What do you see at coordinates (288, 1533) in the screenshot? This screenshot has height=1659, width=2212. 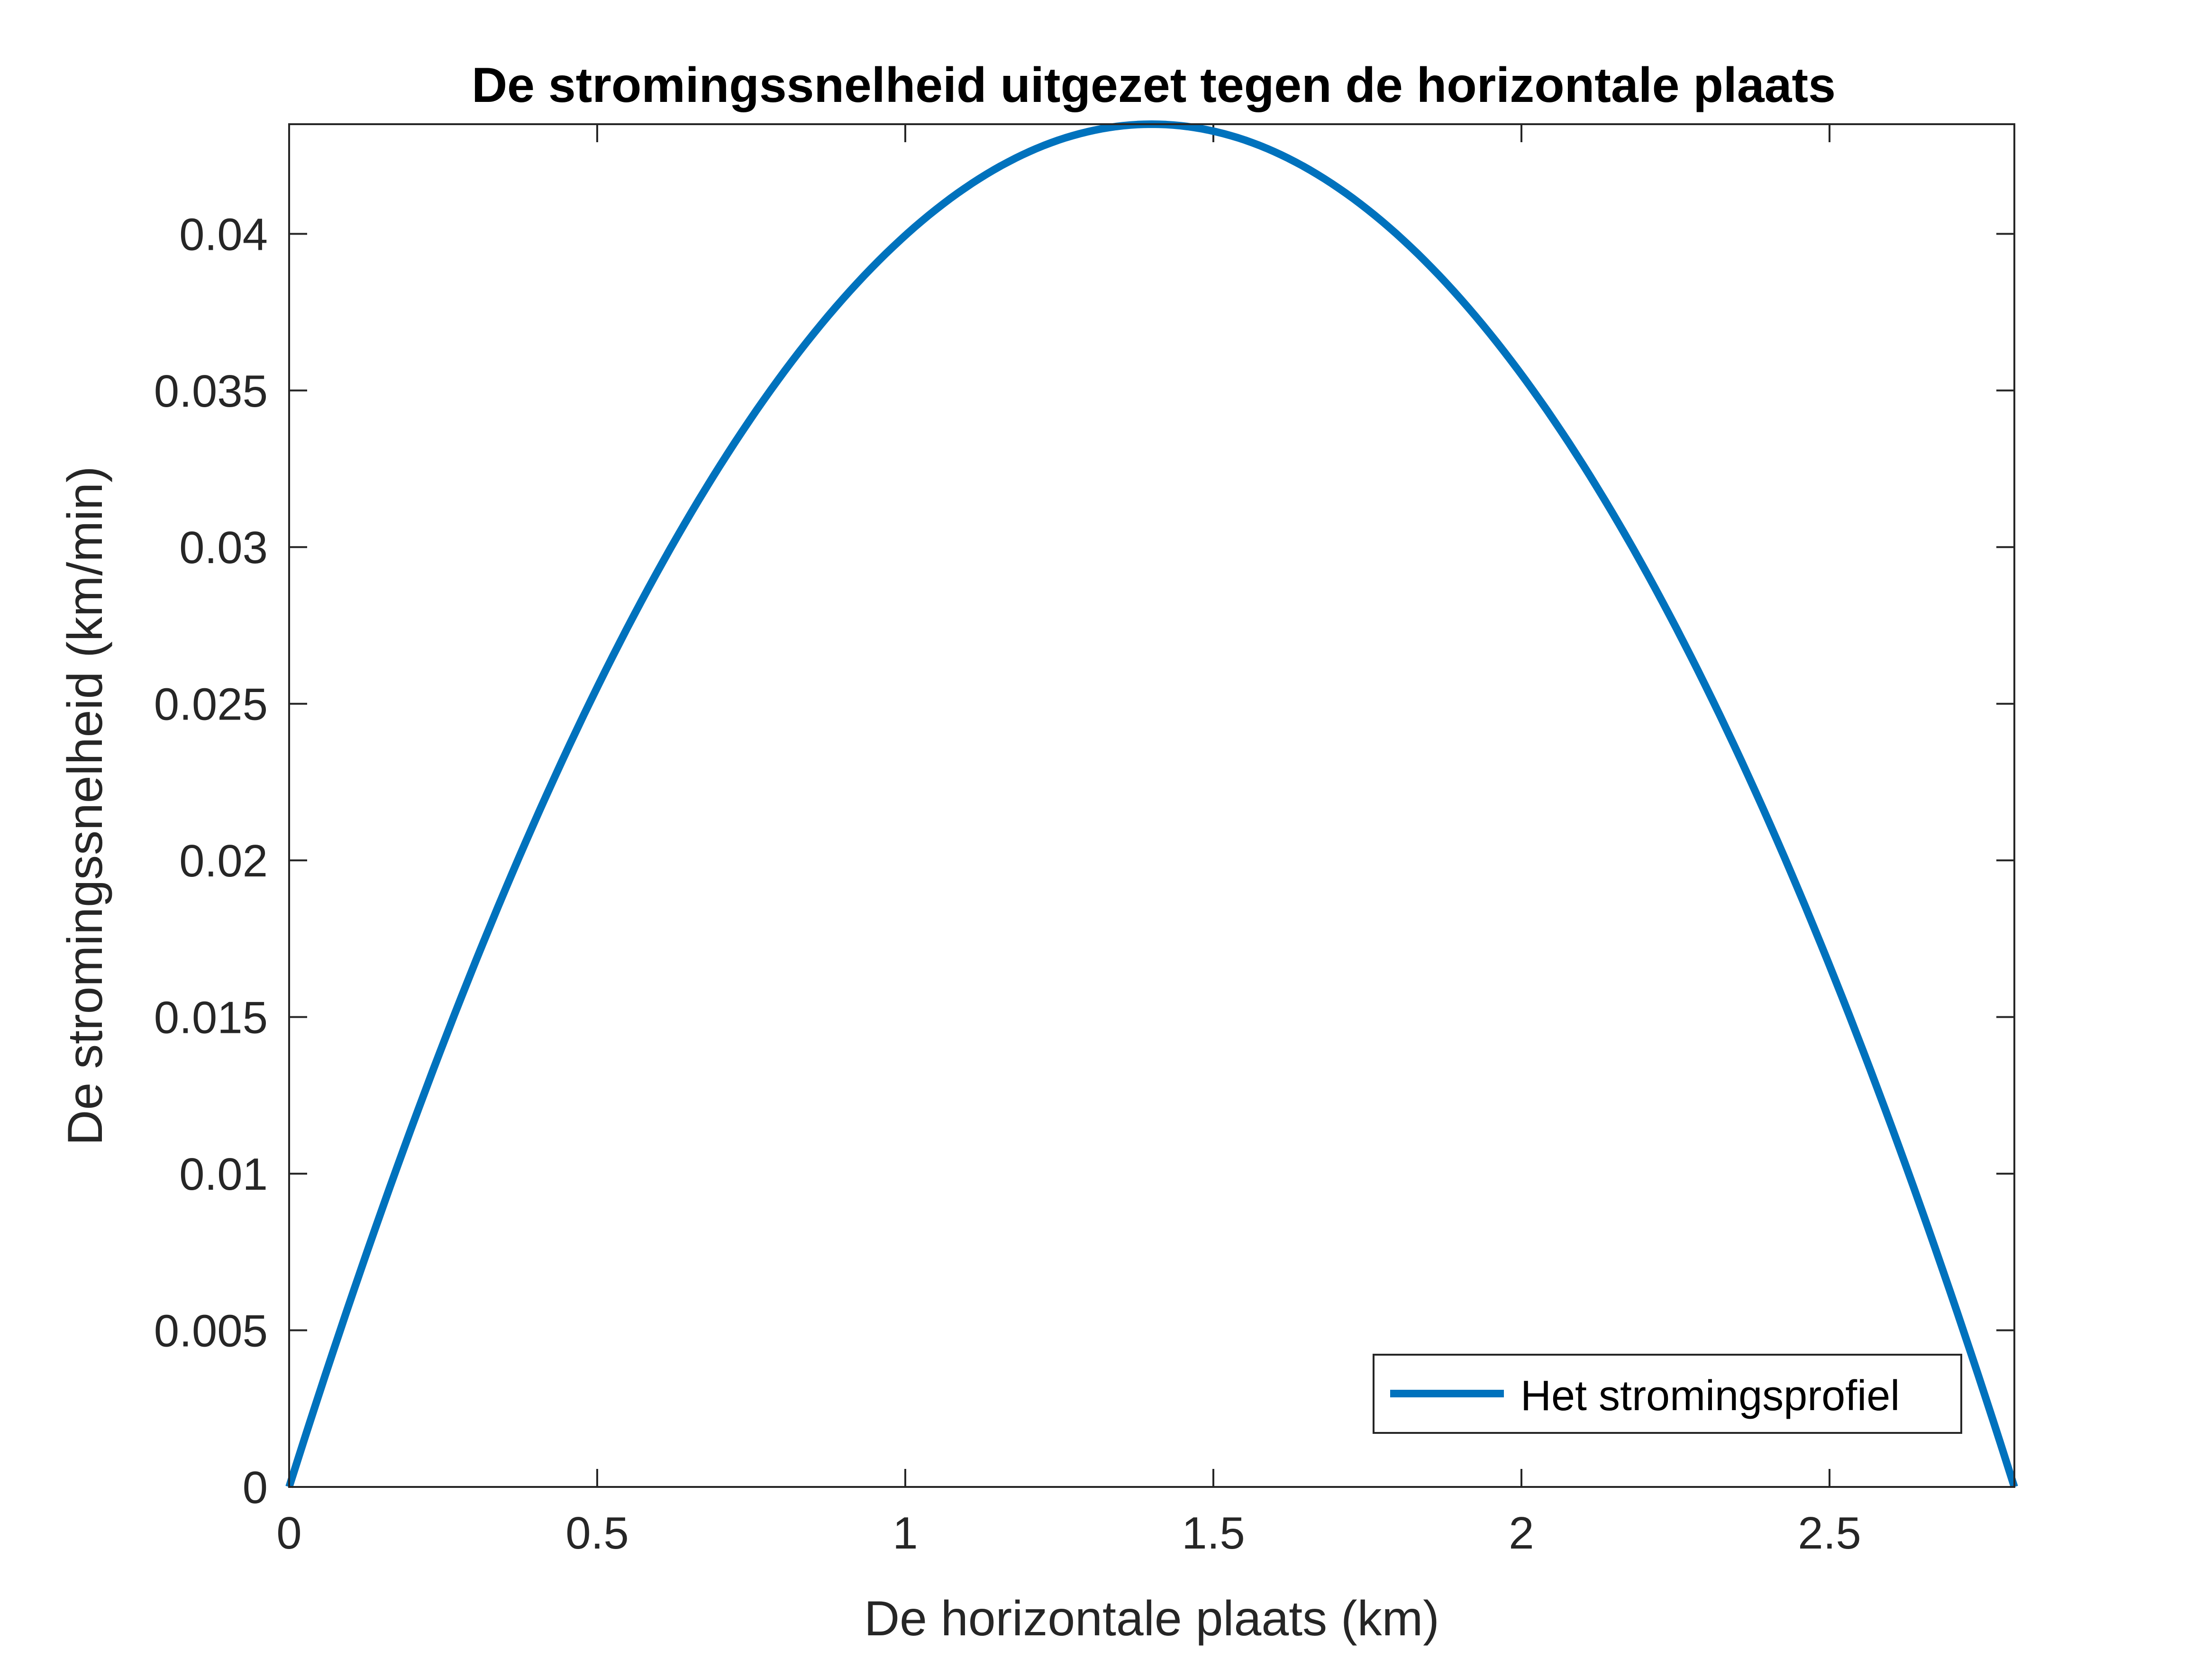 I see `x-tick-label: 0` at bounding box center [288, 1533].